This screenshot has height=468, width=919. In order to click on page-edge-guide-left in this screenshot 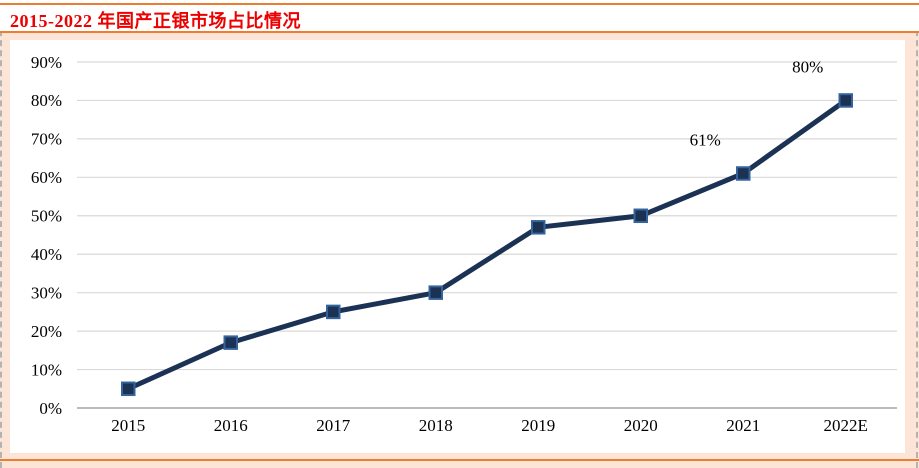, I will do `click(1, 234)`.